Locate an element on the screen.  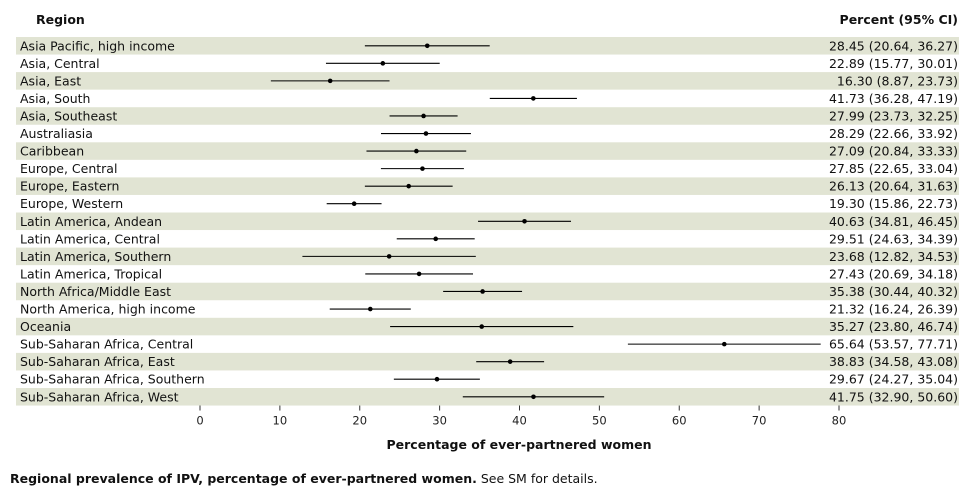
percent-ci-label: 28.29 (22.66, 33.92) is located at coordinates (893, 133).